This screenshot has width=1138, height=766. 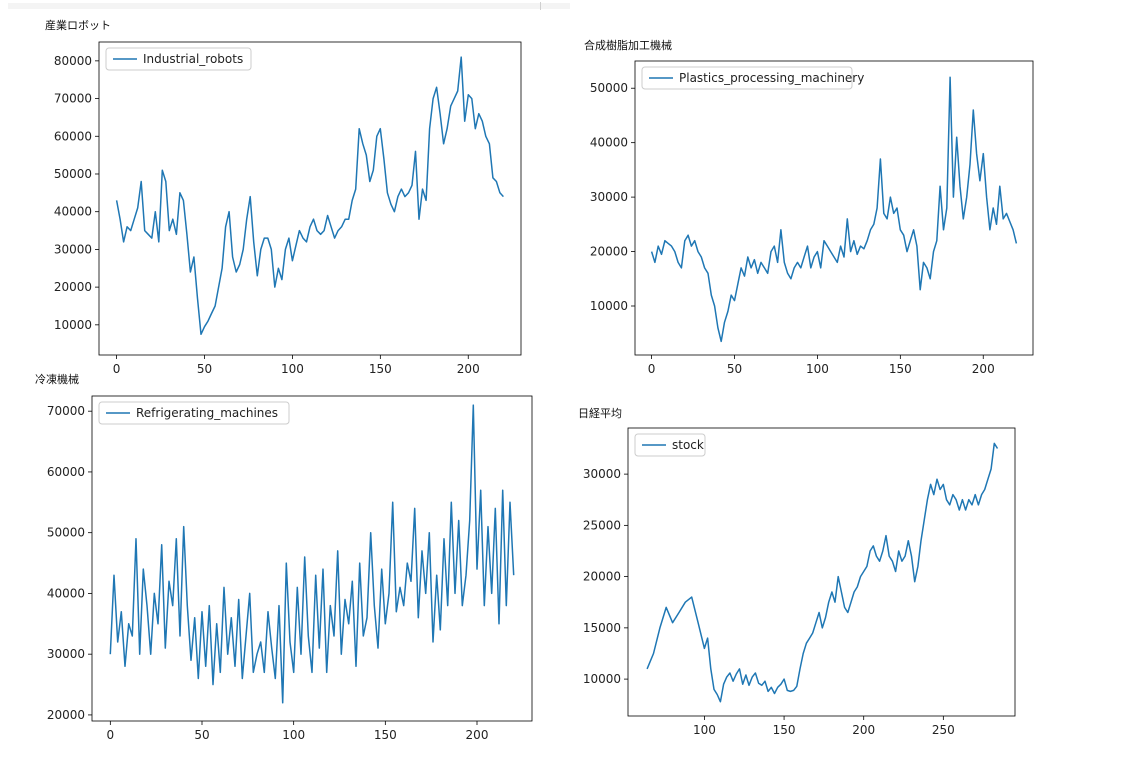 What do you see at coordinates (602, 525) in the screenshot?
I see `y-tick-label: 25000` at bounding box center [602, 525].